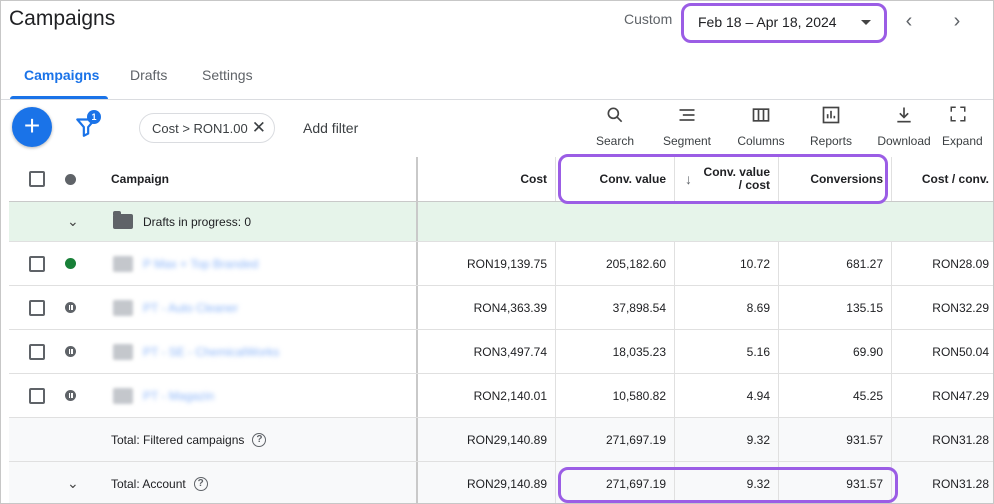 The width and height of the screenshot is (994, 504). What do you see at coordinates (59, 97) in the screenshot?
I see `active-tab-indicator` at bounding box center [59, 97].